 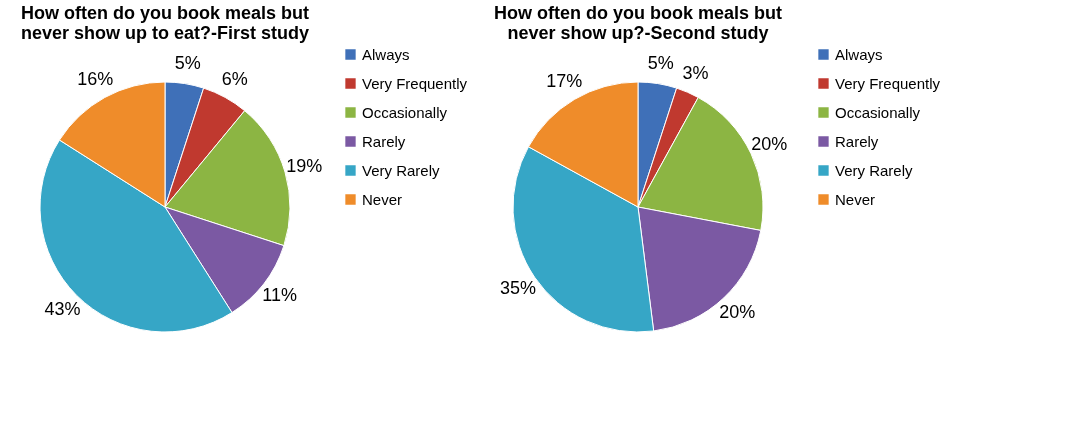 I want to click on data-label: 19%, so click(x=304, y=165).